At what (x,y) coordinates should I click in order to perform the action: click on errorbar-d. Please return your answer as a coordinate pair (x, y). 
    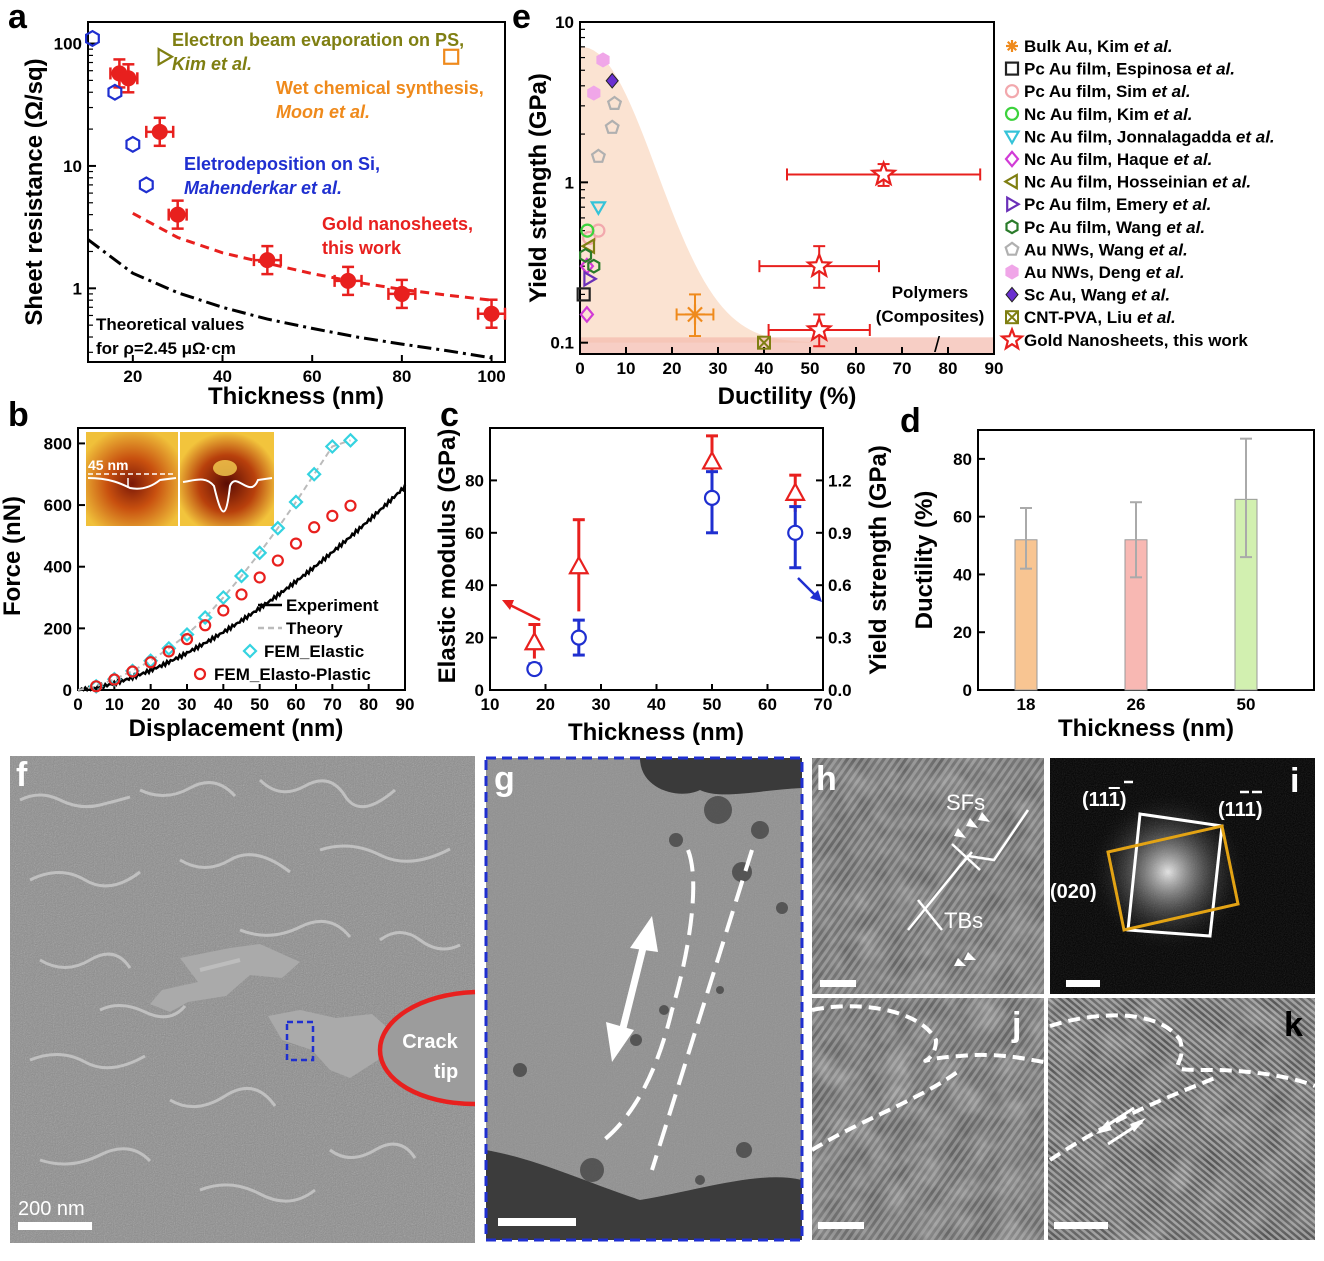
    Looking at the image, I should click on (1026, 538).